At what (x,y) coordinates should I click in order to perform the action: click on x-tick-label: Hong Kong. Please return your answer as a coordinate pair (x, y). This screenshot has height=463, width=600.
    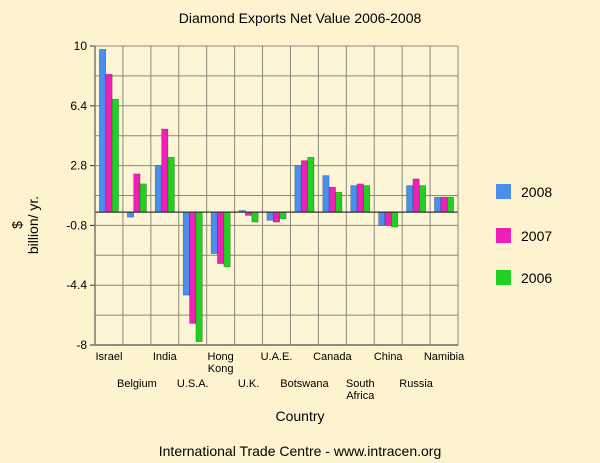
    Looking at the image, I should click on (221, 363).